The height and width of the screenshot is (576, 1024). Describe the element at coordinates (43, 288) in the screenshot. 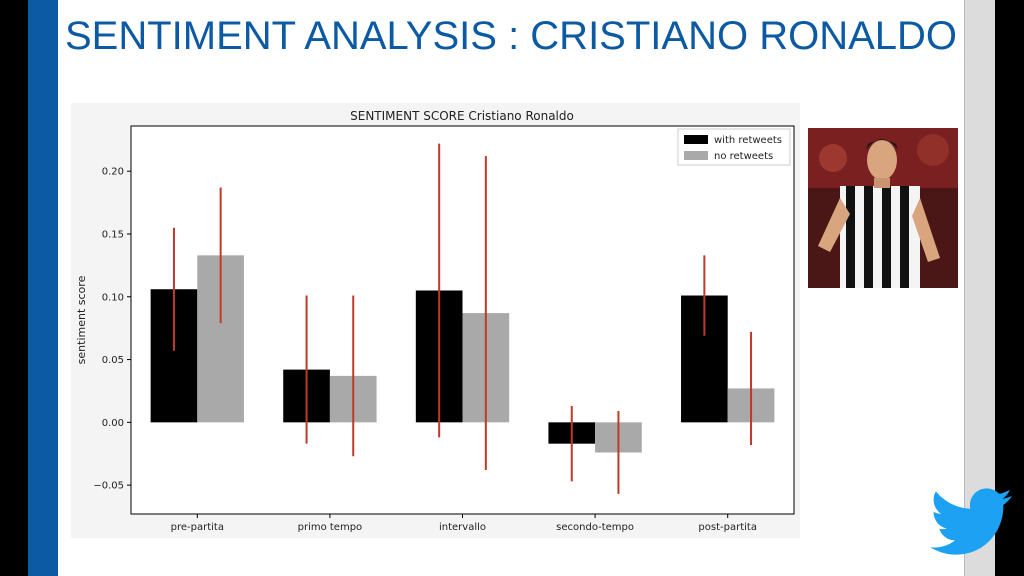

I see `left-accent-band` at that location.